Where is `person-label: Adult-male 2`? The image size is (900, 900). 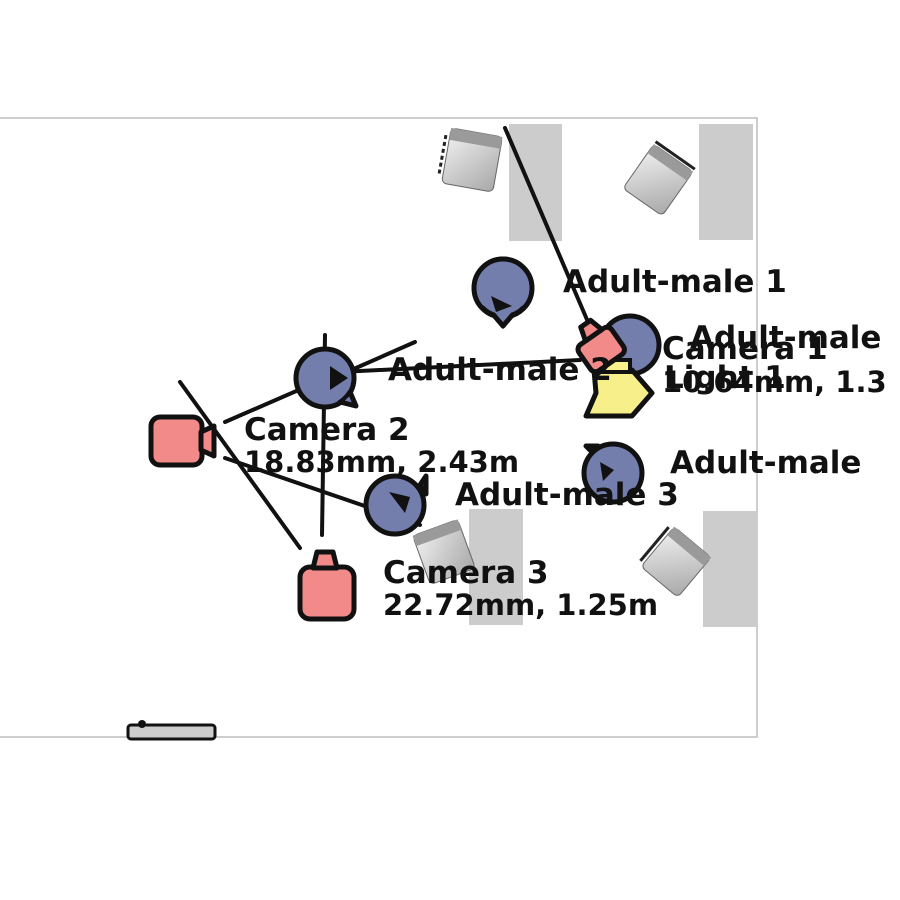
person-label: Adult-male 2 is located at coordinates (500, 370).